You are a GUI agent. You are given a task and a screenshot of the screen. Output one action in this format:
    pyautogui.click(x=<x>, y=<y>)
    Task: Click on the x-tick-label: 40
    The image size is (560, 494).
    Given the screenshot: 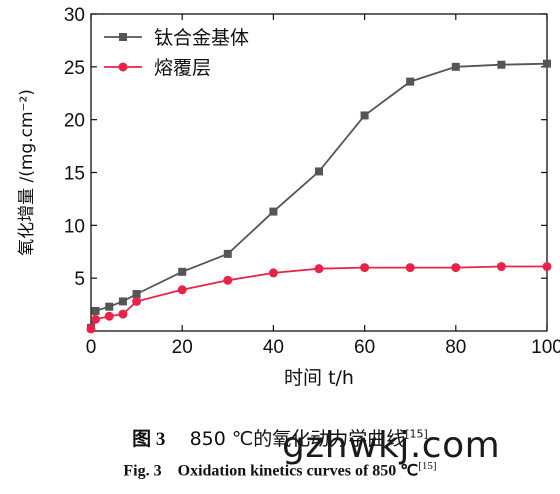 What is the action you would take?
    pyautogui.click(x=273, y=347)
    